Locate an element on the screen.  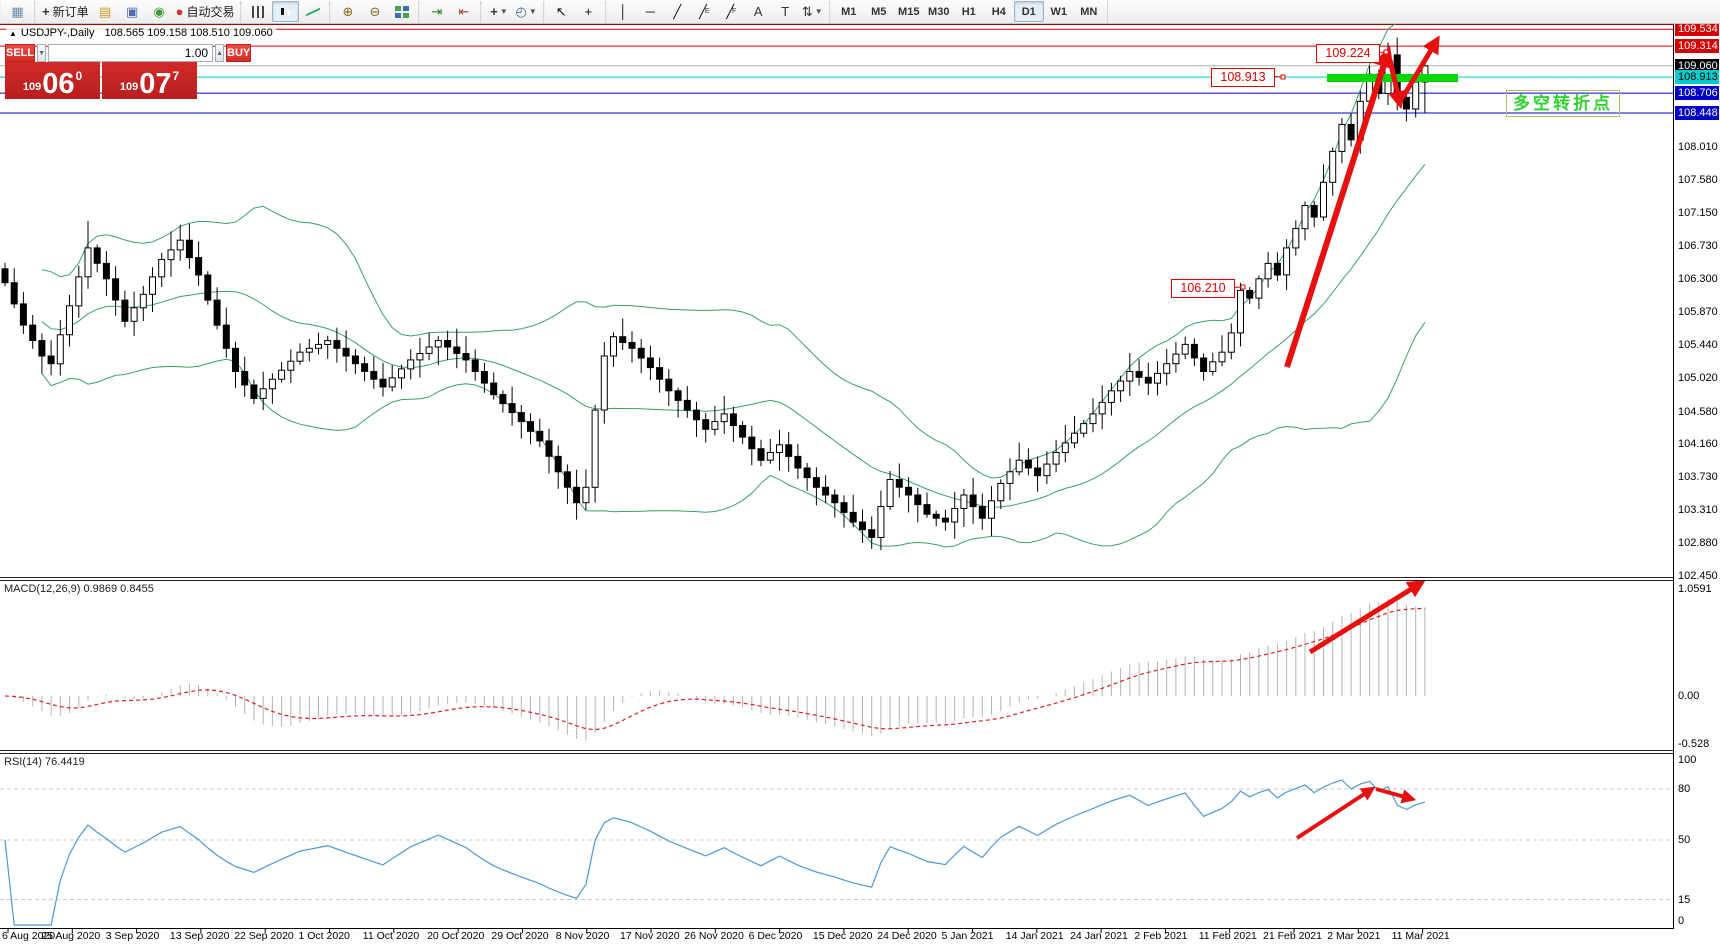
volume-input is located at coordinates (131, 53).